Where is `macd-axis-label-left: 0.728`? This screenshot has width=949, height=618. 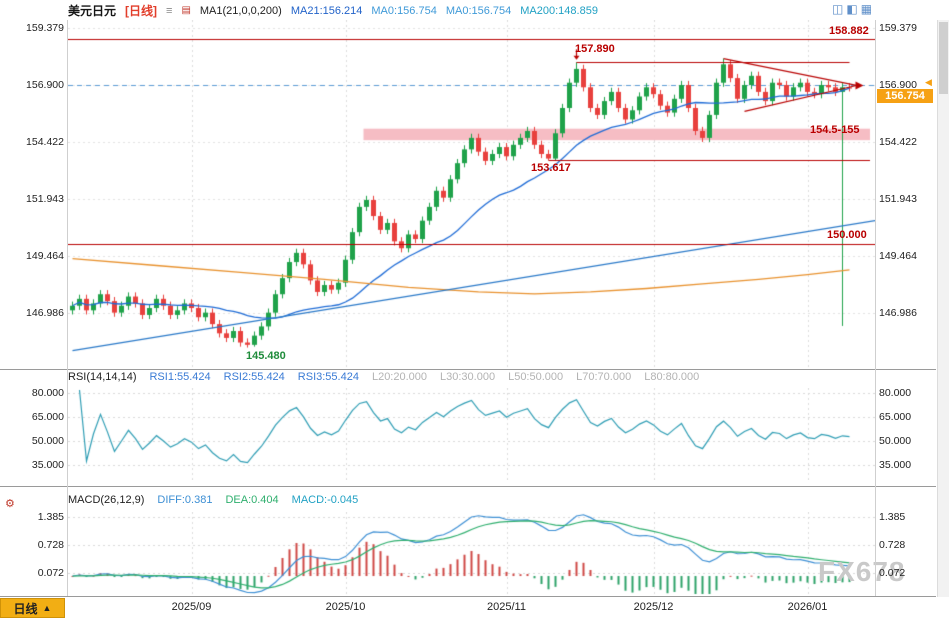
macd-axis-label-left: 0.728 is located at coordinates (50, 545).